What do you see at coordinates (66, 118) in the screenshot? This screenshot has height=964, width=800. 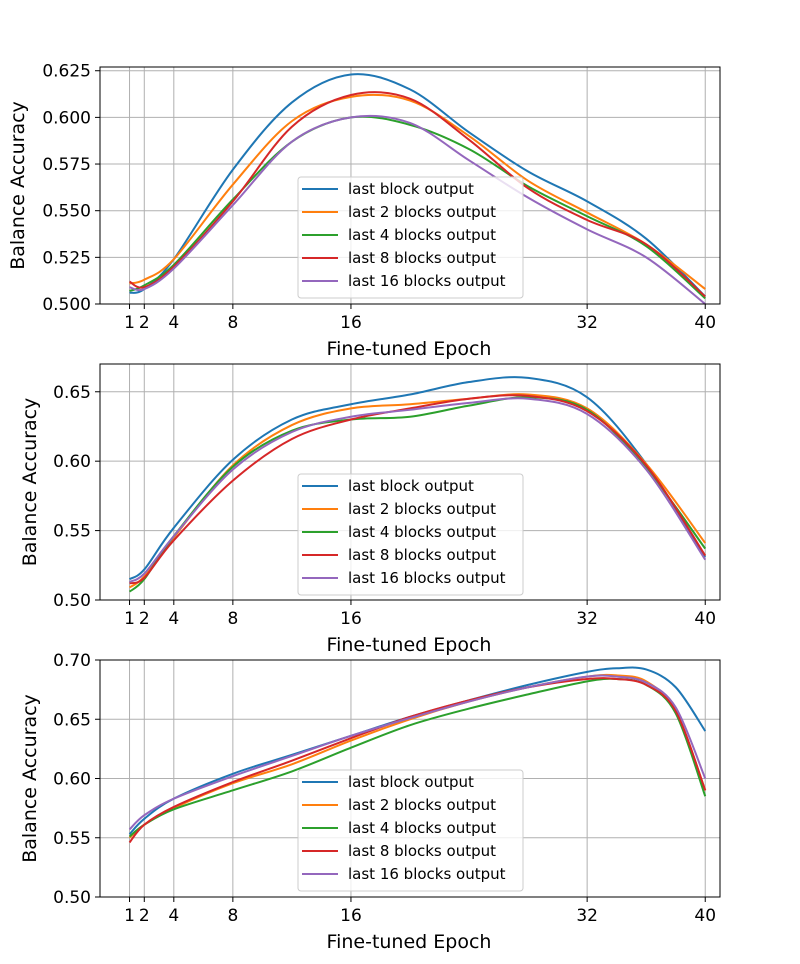 I see `y-tick-label: 0.600` at bounding box center [66, 118].